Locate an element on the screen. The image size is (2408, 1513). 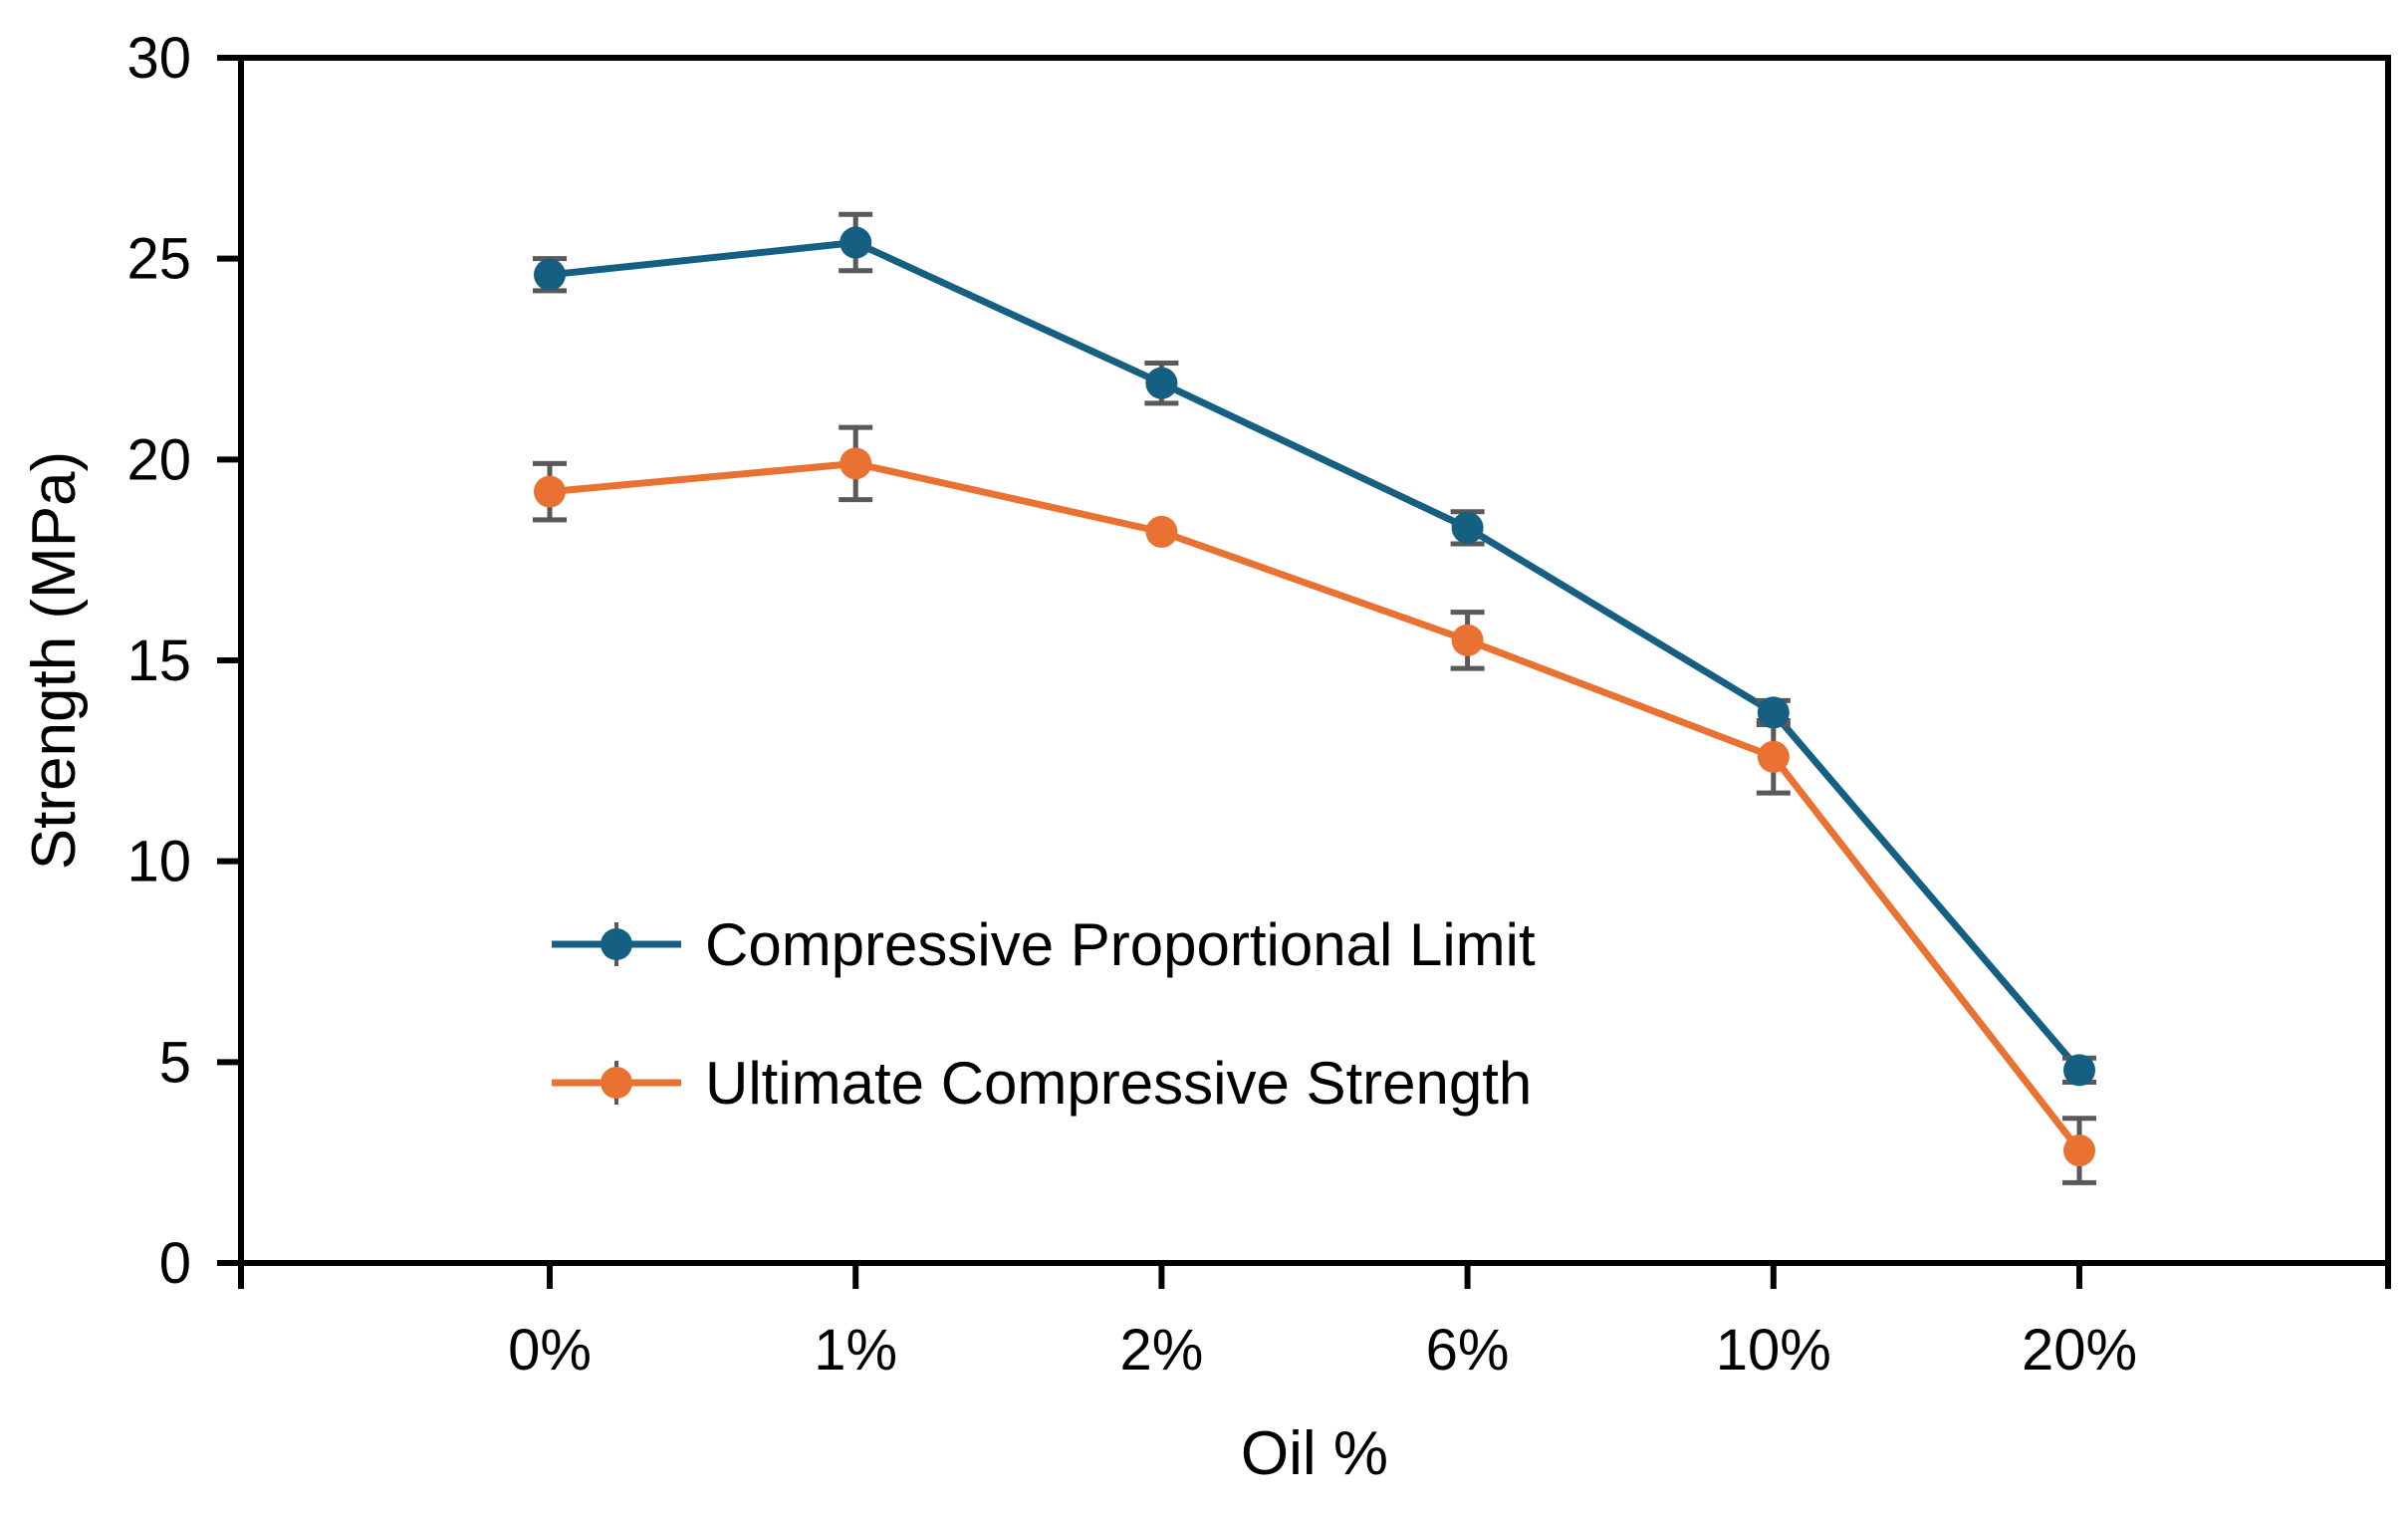
x-axis-title: Oil % is located at coordinates (1314, 1453).